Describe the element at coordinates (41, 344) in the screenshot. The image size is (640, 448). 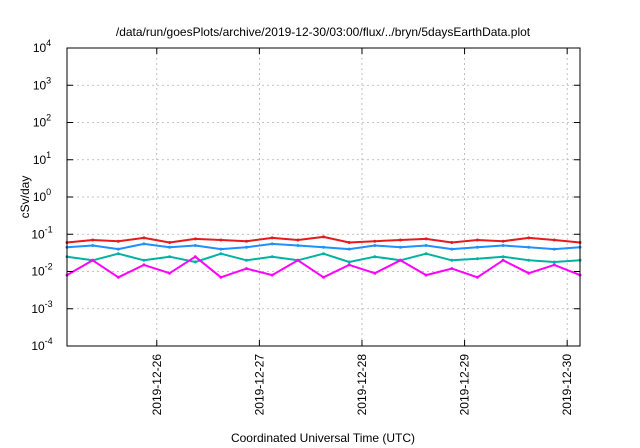
I see `y-tick-label: 10⁻⁴` at that location.